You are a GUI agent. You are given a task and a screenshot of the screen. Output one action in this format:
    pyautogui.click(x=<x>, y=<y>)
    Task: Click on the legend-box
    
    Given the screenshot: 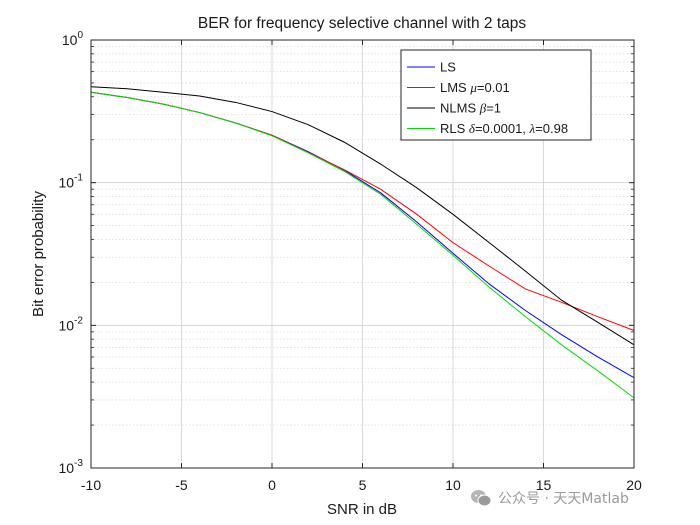 What is the action you would take?
    pyautogui.click(x=496, y=95)
    